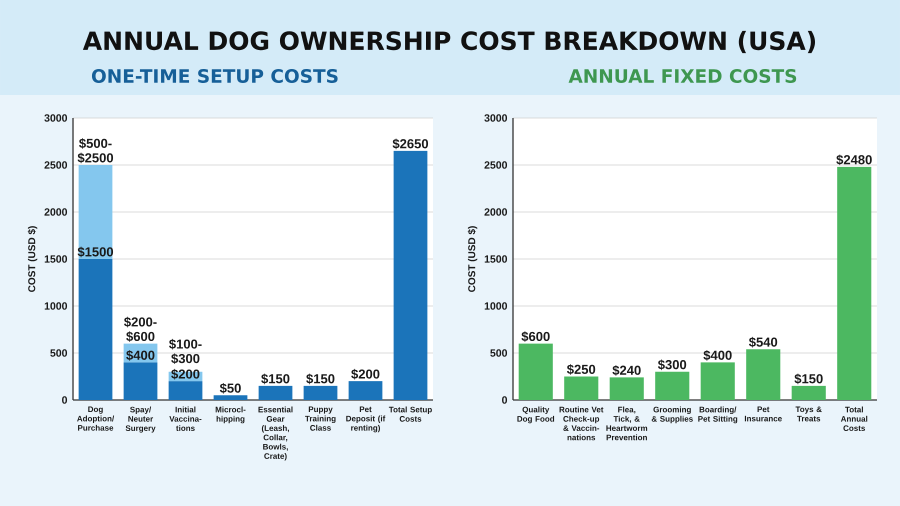  I want to click on x-tick-label: Boarding/ Pet Sitting, so click(718, 415).